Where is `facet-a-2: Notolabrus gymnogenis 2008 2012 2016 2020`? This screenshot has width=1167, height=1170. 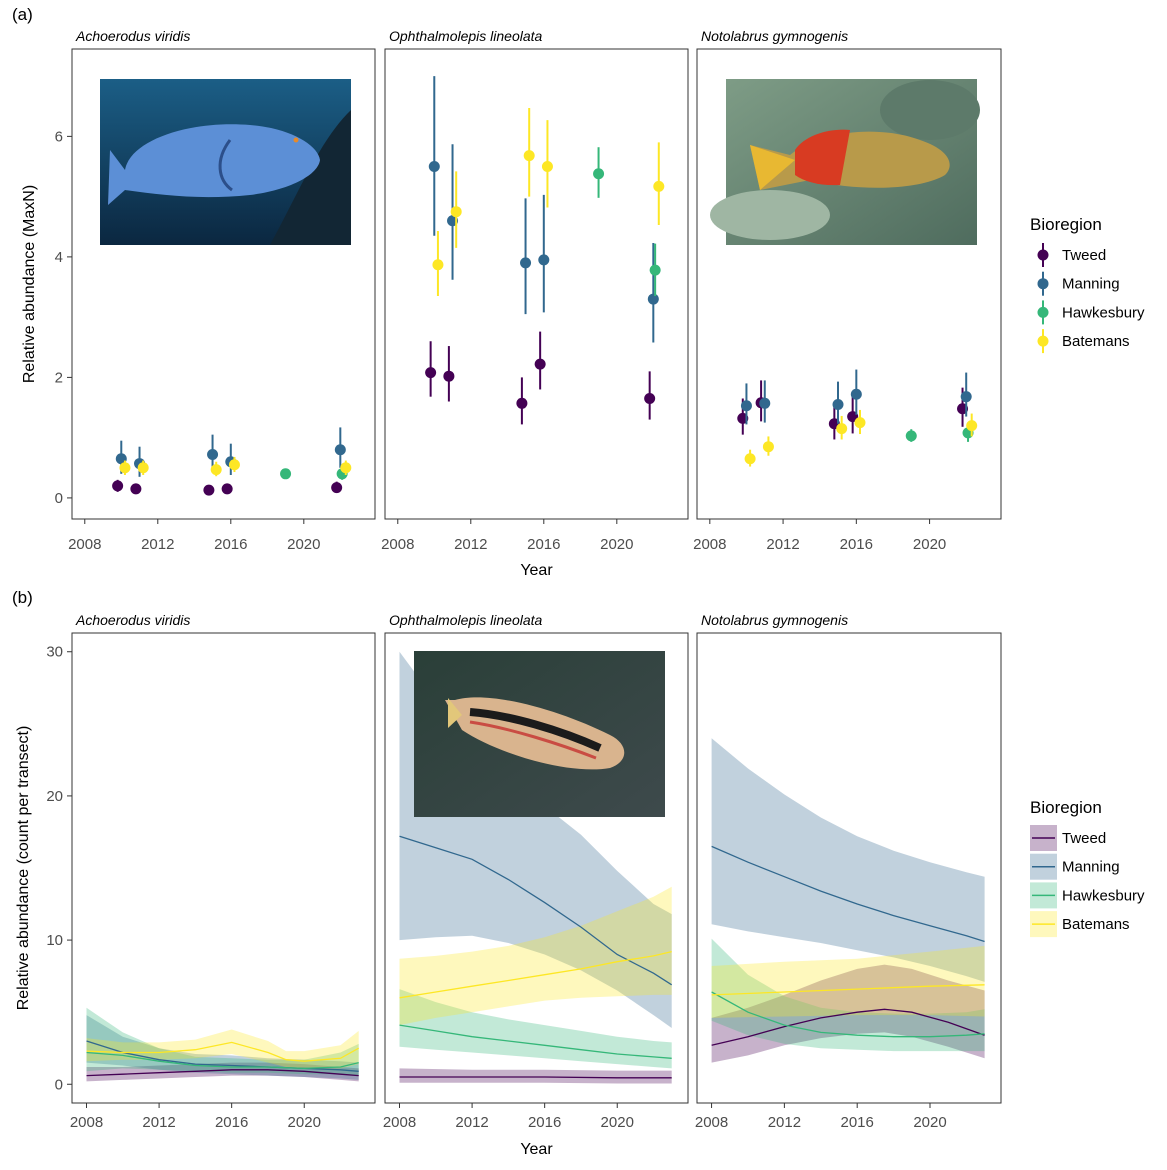 facet-a-2: Notolabrus gymnogenis 2008 2012 2016 2020 is located at coordinates (847, 290).